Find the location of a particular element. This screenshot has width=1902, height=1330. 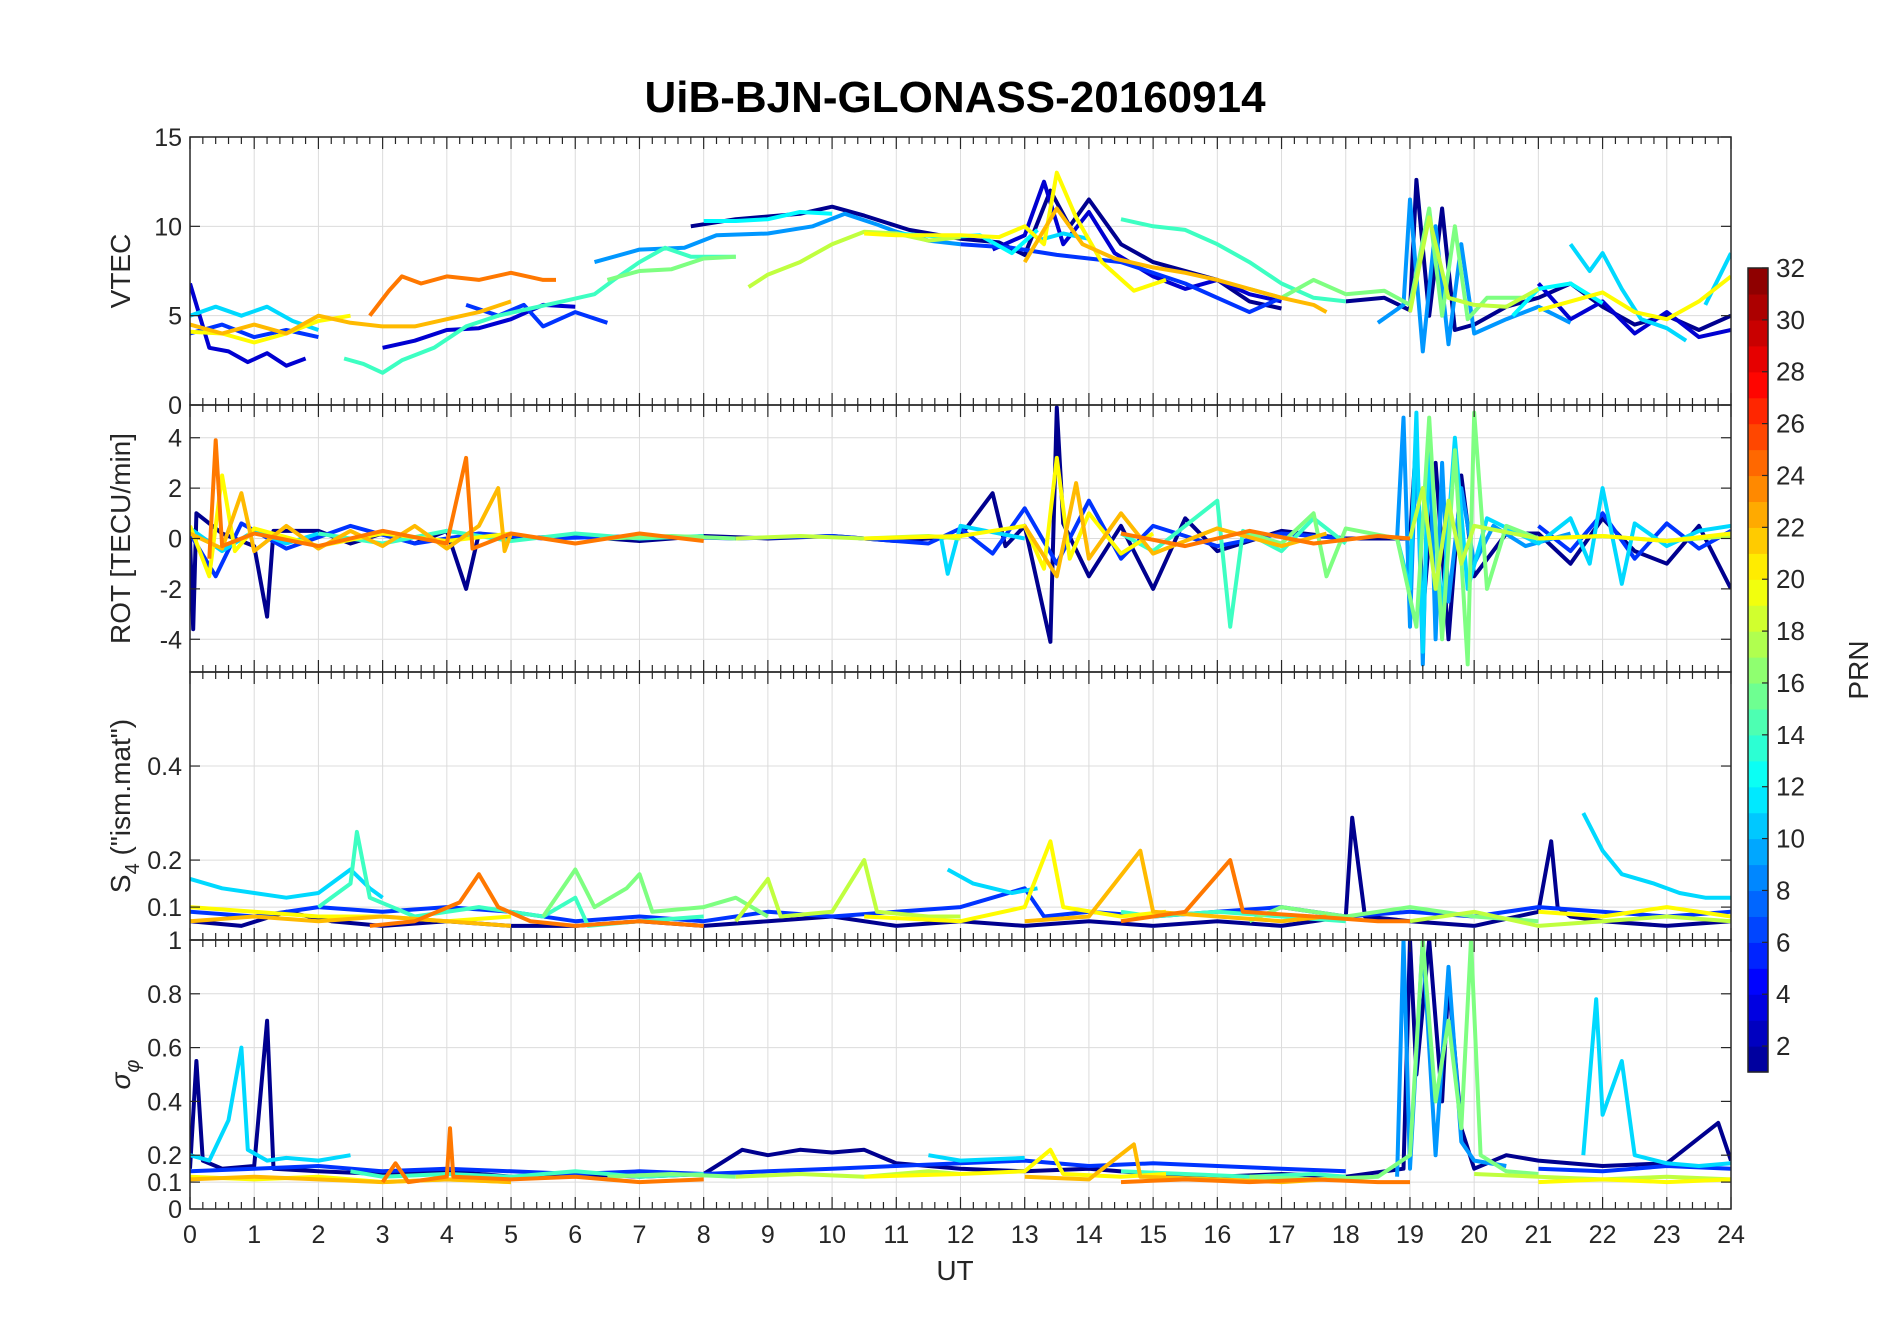

sigma_phi-ytick-label: 0.8 is located at coordinates (164, 995).